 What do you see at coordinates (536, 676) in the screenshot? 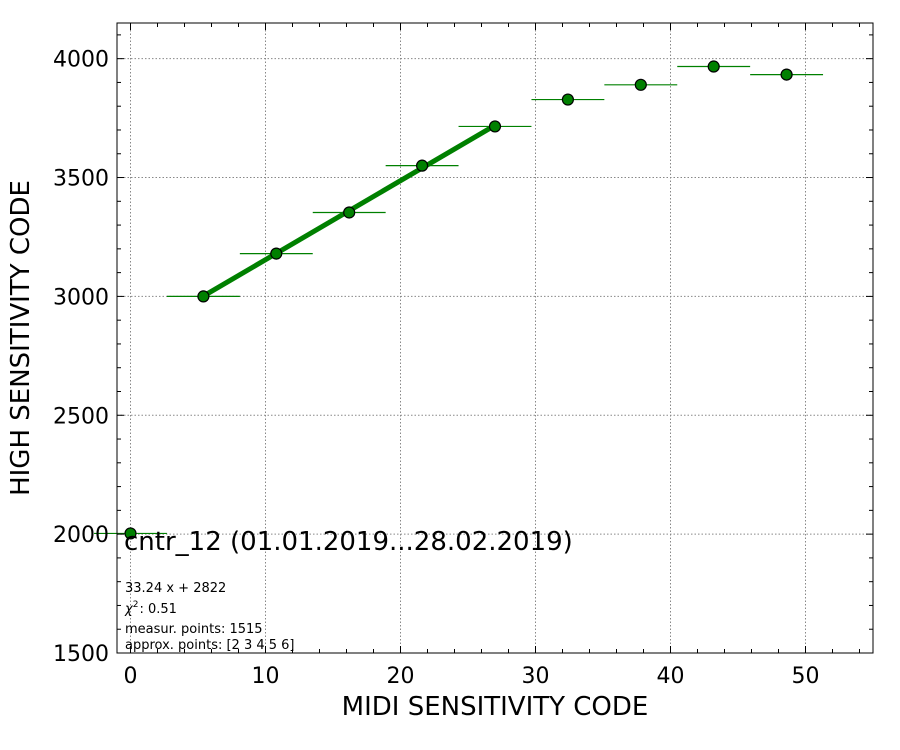
I see `x-tick-label: 30` at bounding box center [536, 676].